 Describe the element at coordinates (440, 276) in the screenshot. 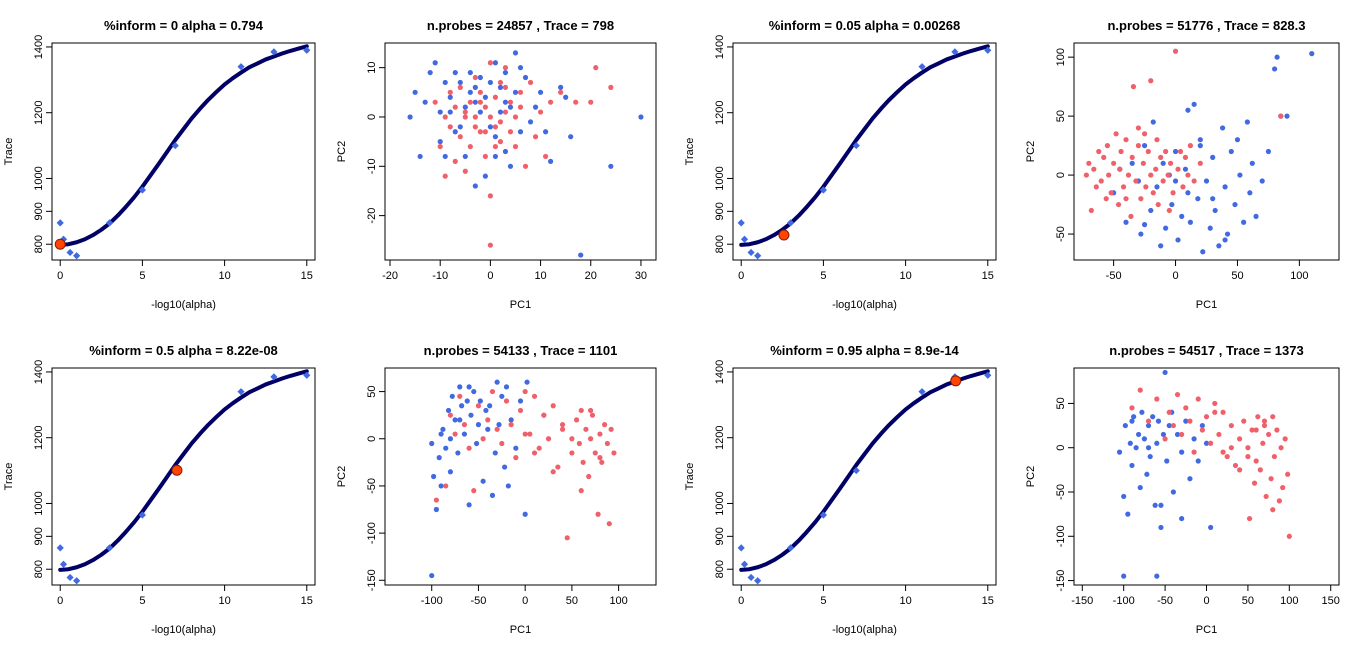

I see `x-tick-label: -10` at that location.